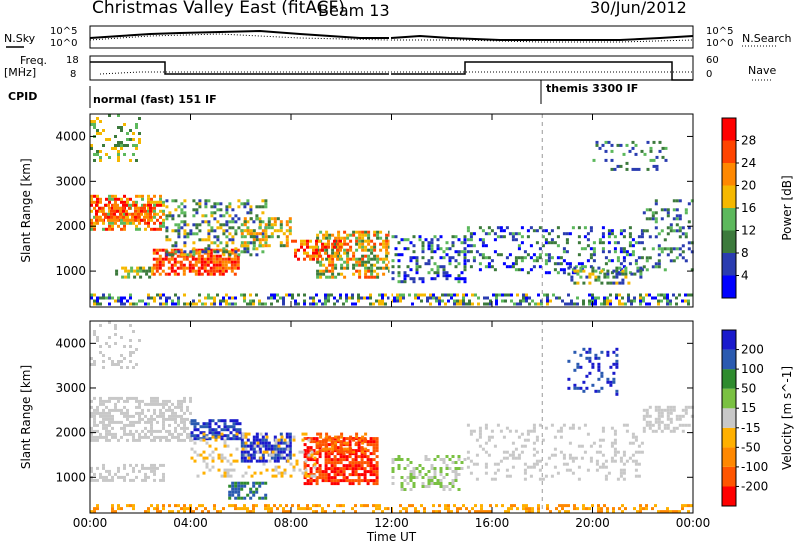 The width and height of the screenshot is (800, 554). What do you see at coordinates (729, 437) in the screenshot?
I see `velocity-colorbar-segment` at bounding box center [729, 437].